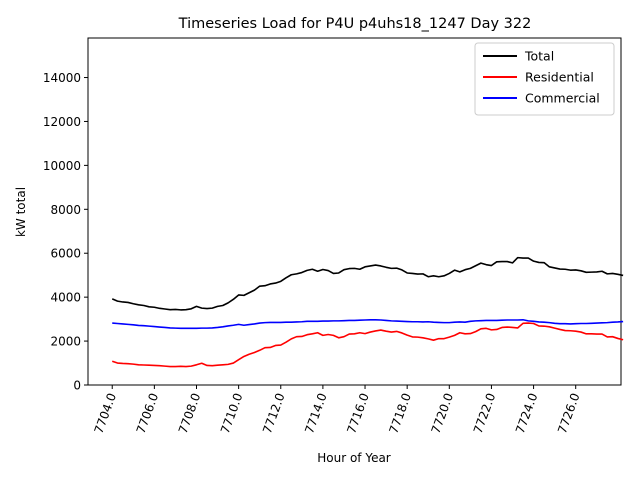  I want to click on y-tick-label: 6000, so click(65, 254).